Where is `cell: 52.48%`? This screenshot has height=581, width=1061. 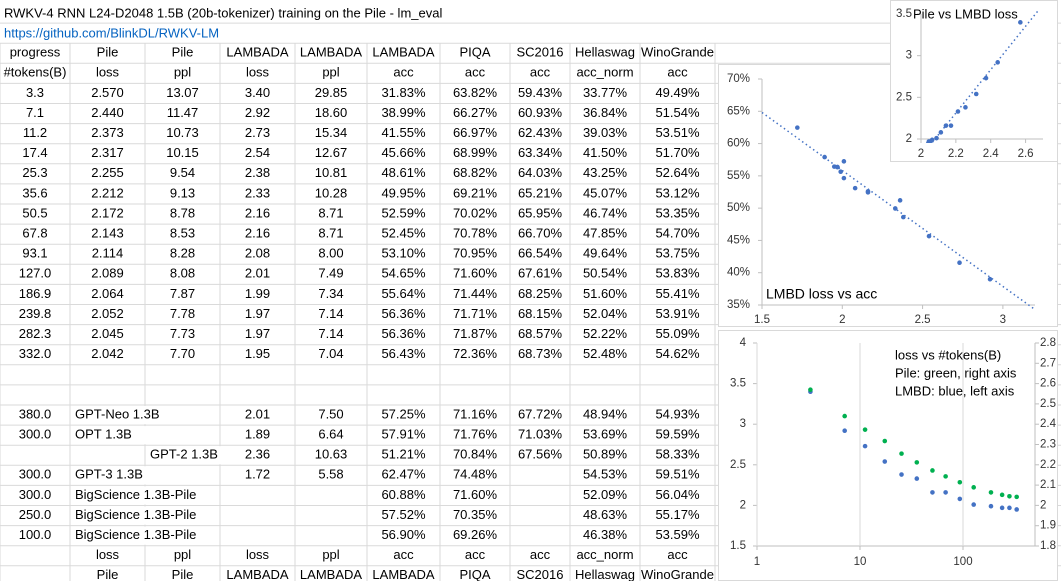 cell: 52.48% is located at coordinates (605, 353).